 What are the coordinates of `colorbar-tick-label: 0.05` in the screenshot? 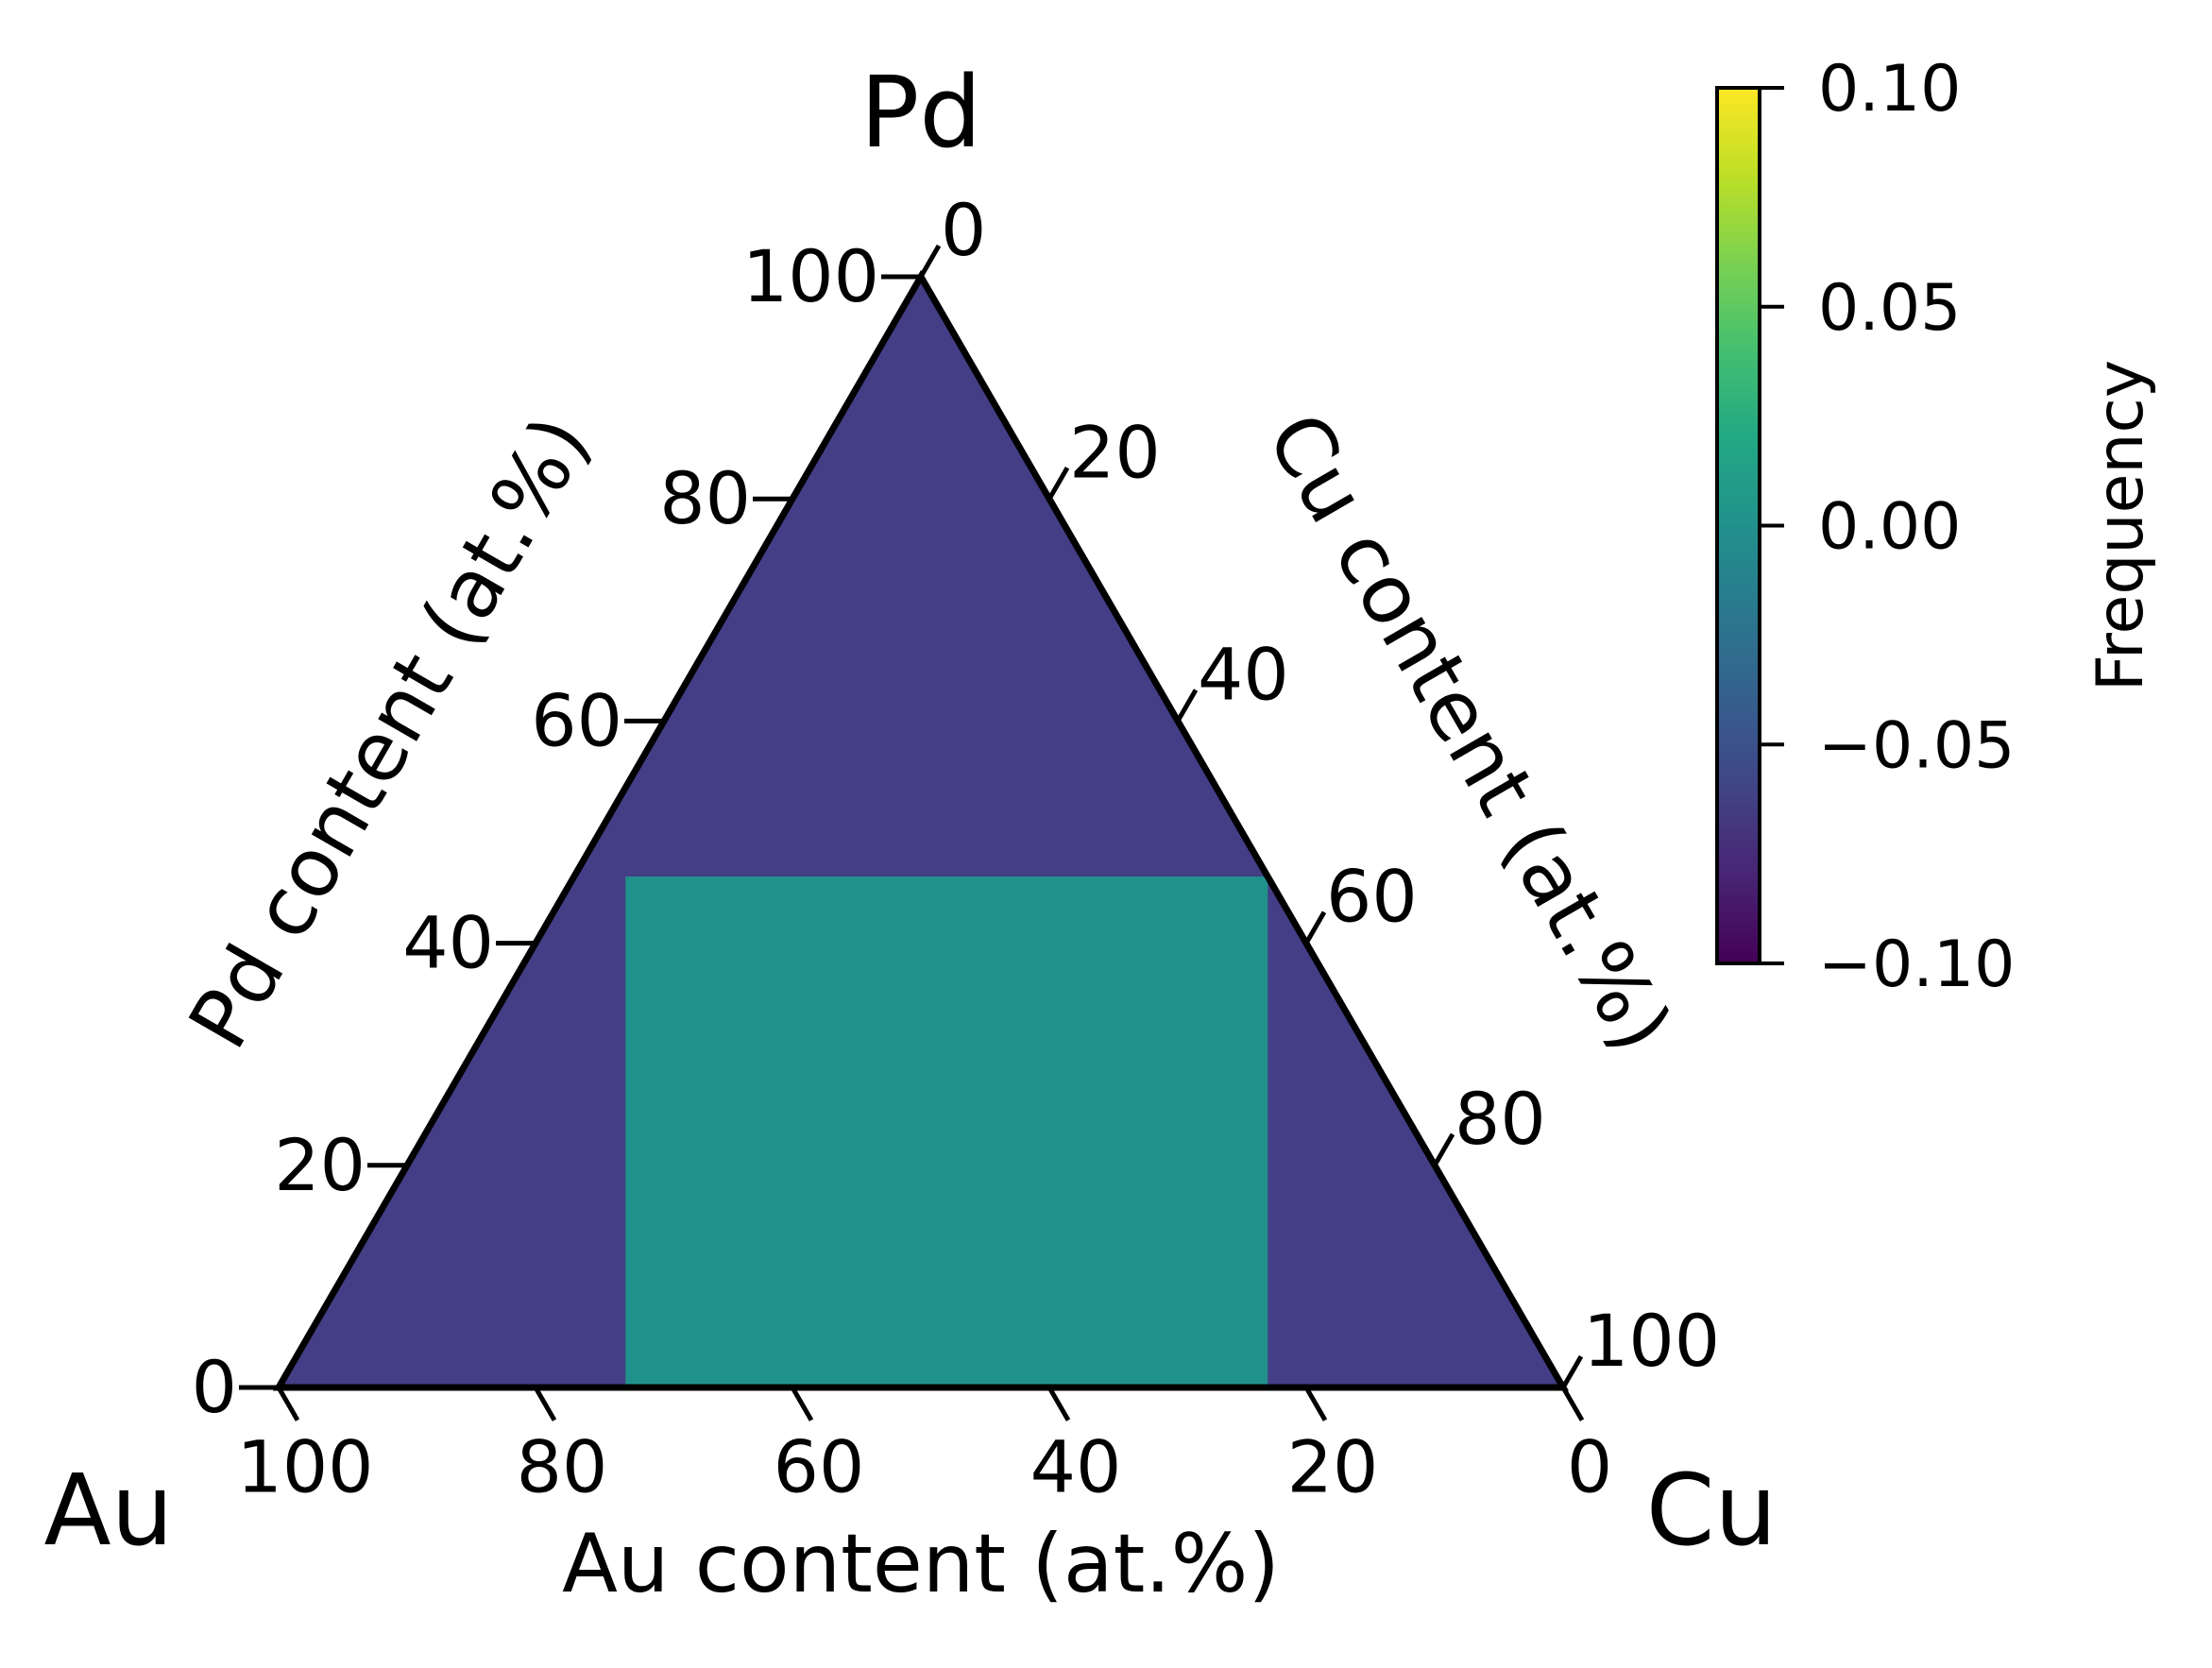 It's located at (1889, 308).